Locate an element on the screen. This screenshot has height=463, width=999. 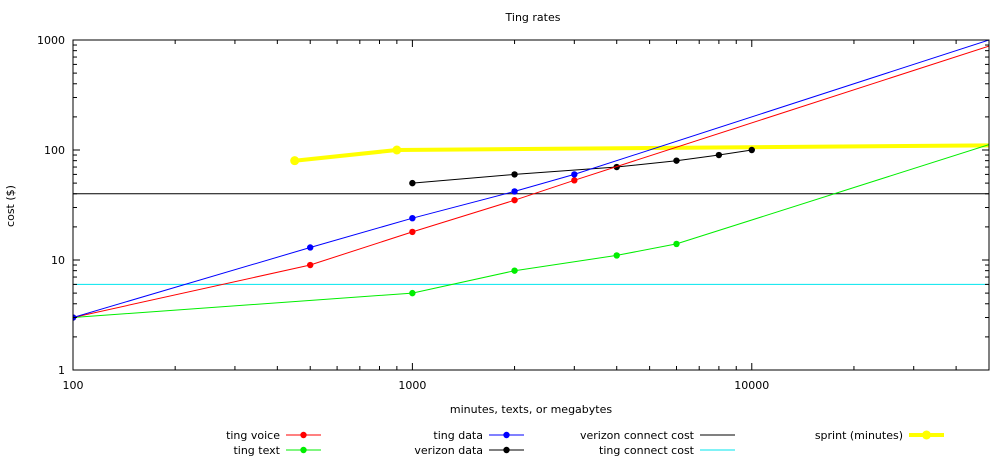
legend-label: sprint (minutes) is located at coordinates (859, 435).